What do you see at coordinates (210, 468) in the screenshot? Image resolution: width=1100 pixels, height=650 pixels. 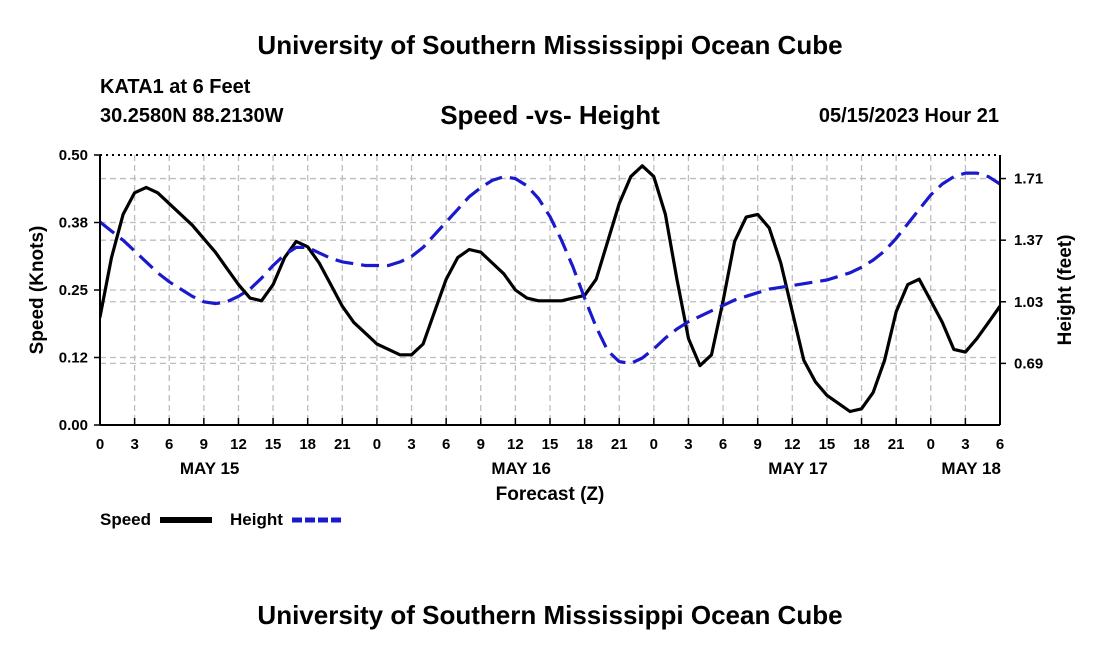 I see `date-label: MAY 15` at bounding box center [210, 468].